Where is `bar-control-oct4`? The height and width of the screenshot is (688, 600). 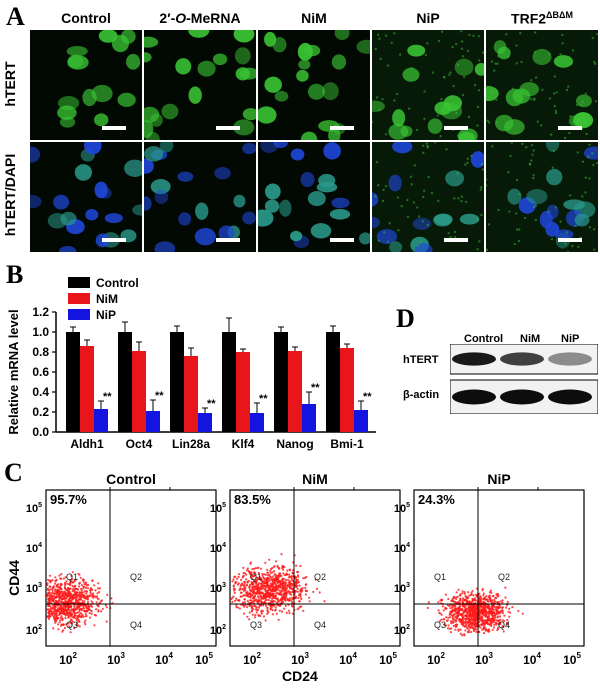
bar-control-oct4 is located at coordinates (125, 382).